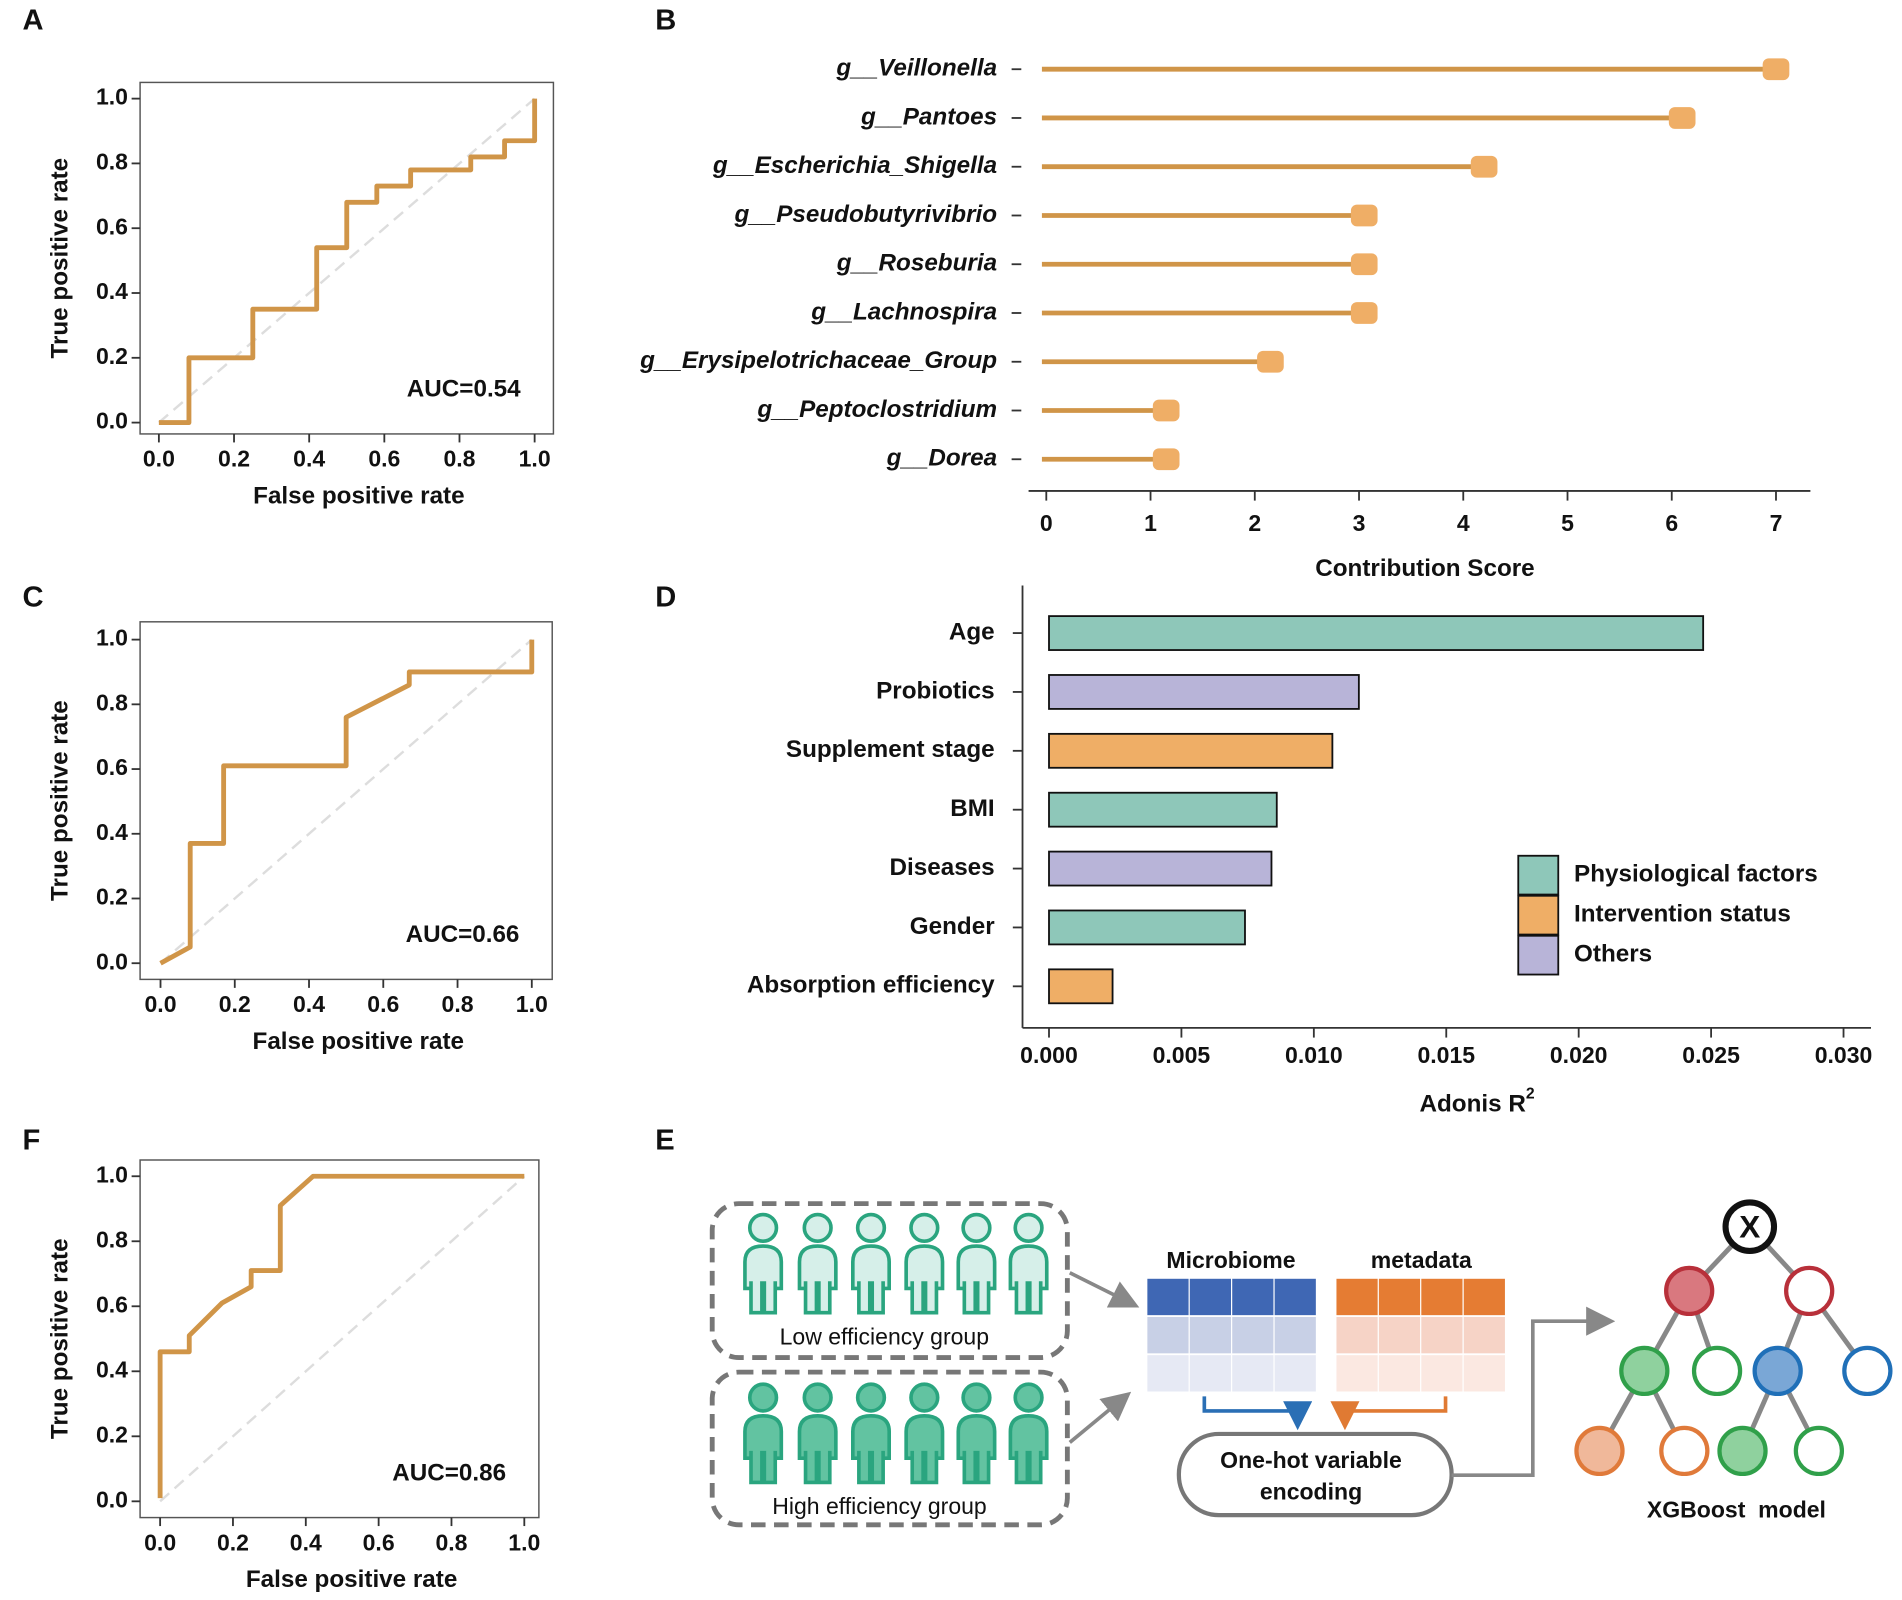  What do you see at coordinates (928, 116) in the screenshot?
I see `category-label: g__Pantoes` at bounding box center [928, 116].